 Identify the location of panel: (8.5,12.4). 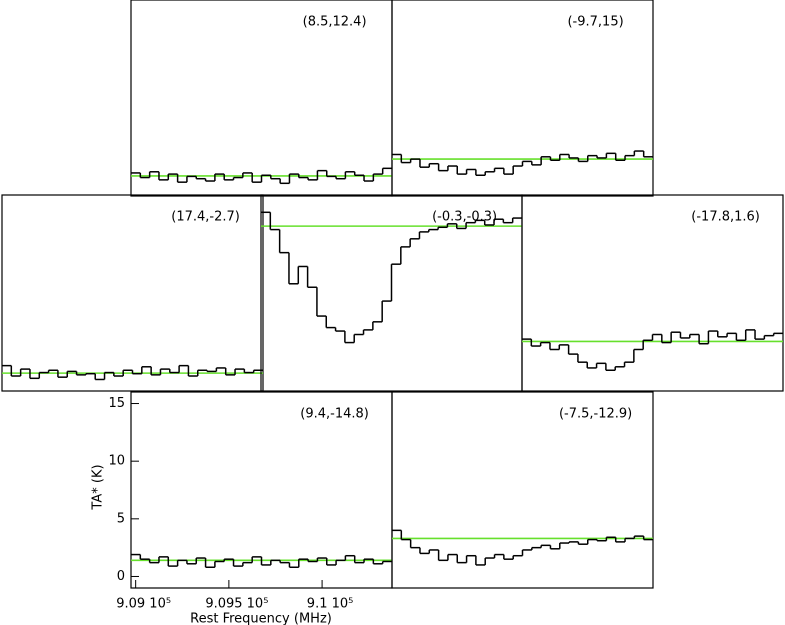
(261, 98).